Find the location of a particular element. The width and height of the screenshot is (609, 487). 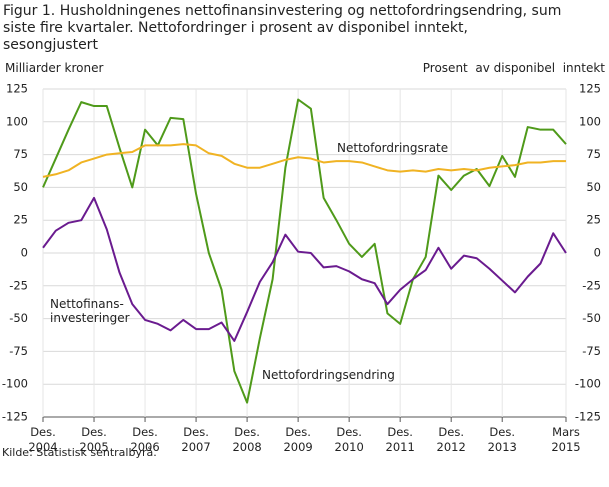

series-line is located at coordinates (304, 160).